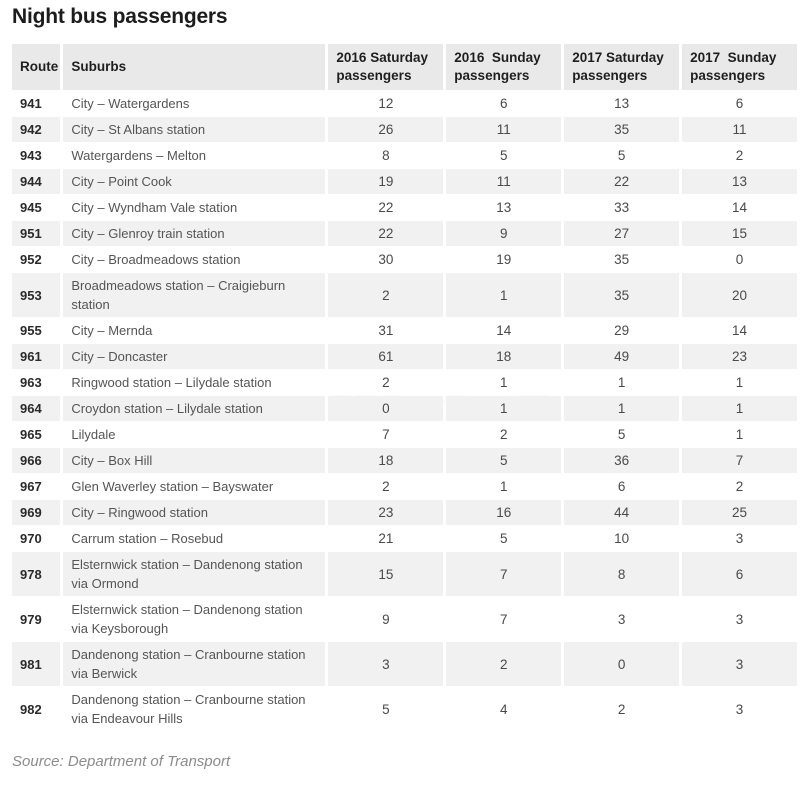  I want to click on suburbs-cell: Carrum station – Rosebud, so click(194, 538).